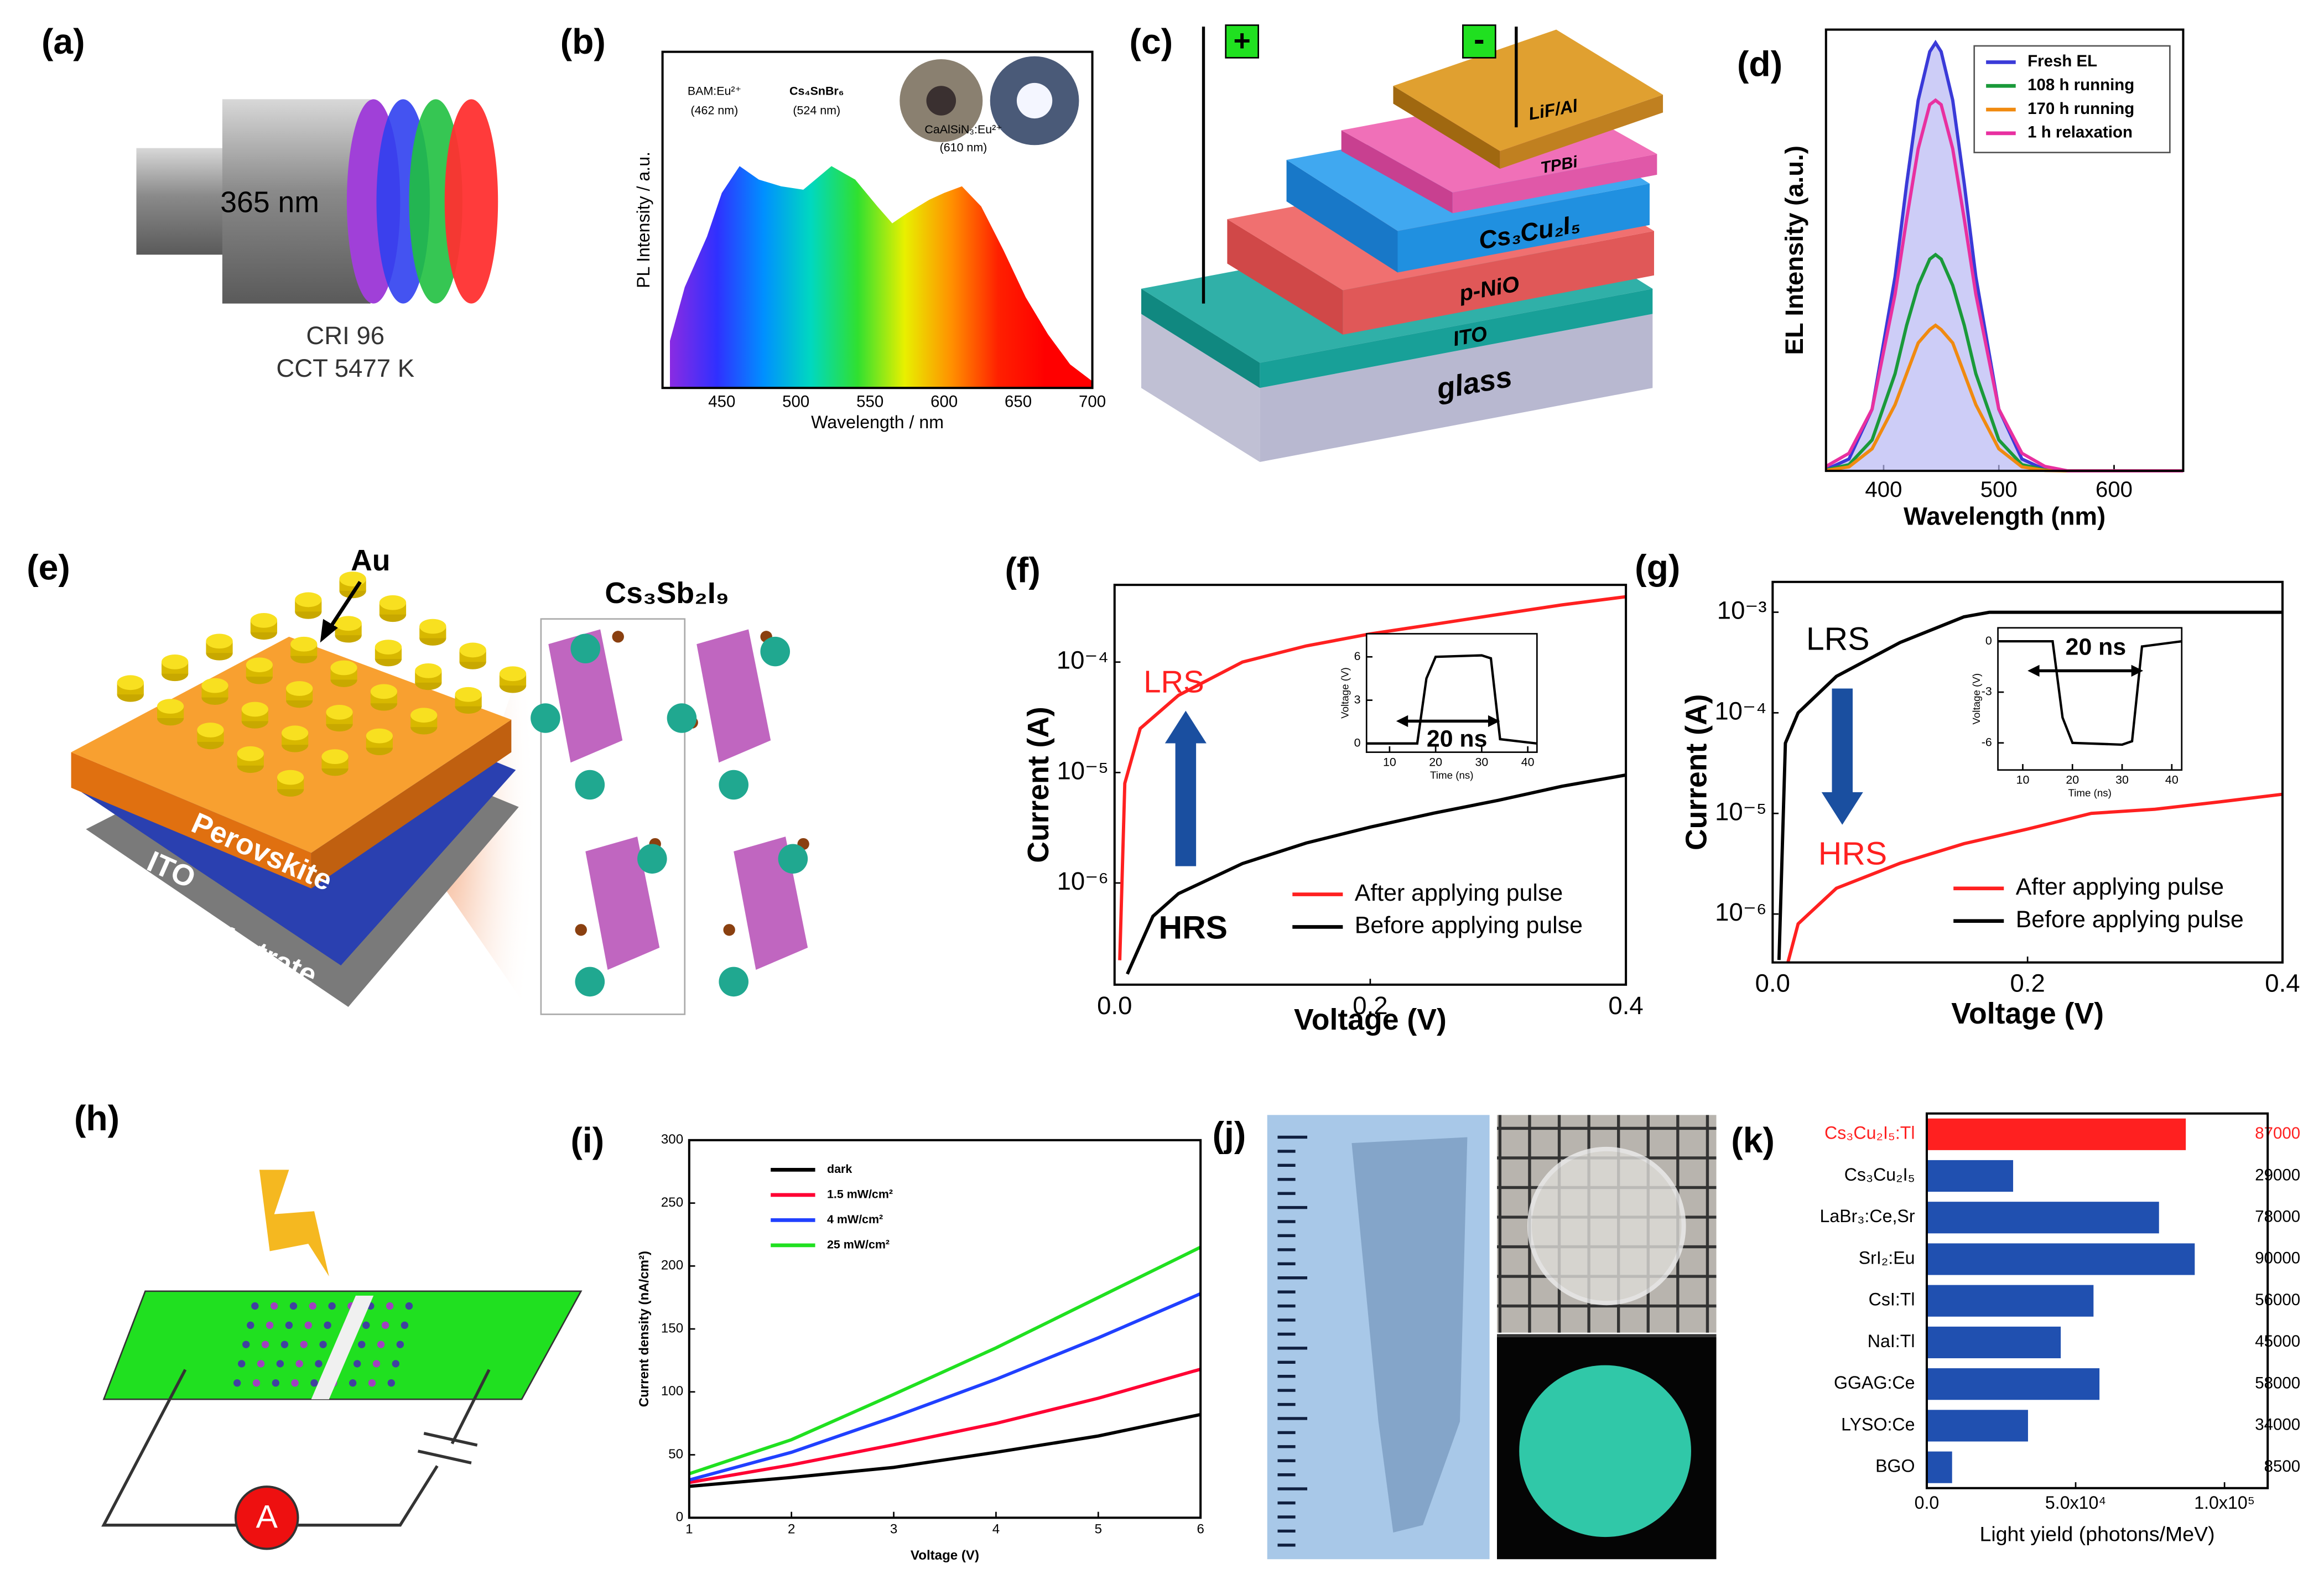  I want to click on x-tick-label: 0.2, so click(2027, 983).